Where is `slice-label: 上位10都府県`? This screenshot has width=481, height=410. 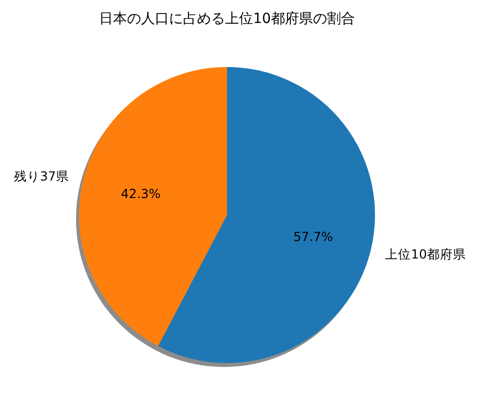 slice-label: 上位10都府県 is located at coordinates (425, 254).